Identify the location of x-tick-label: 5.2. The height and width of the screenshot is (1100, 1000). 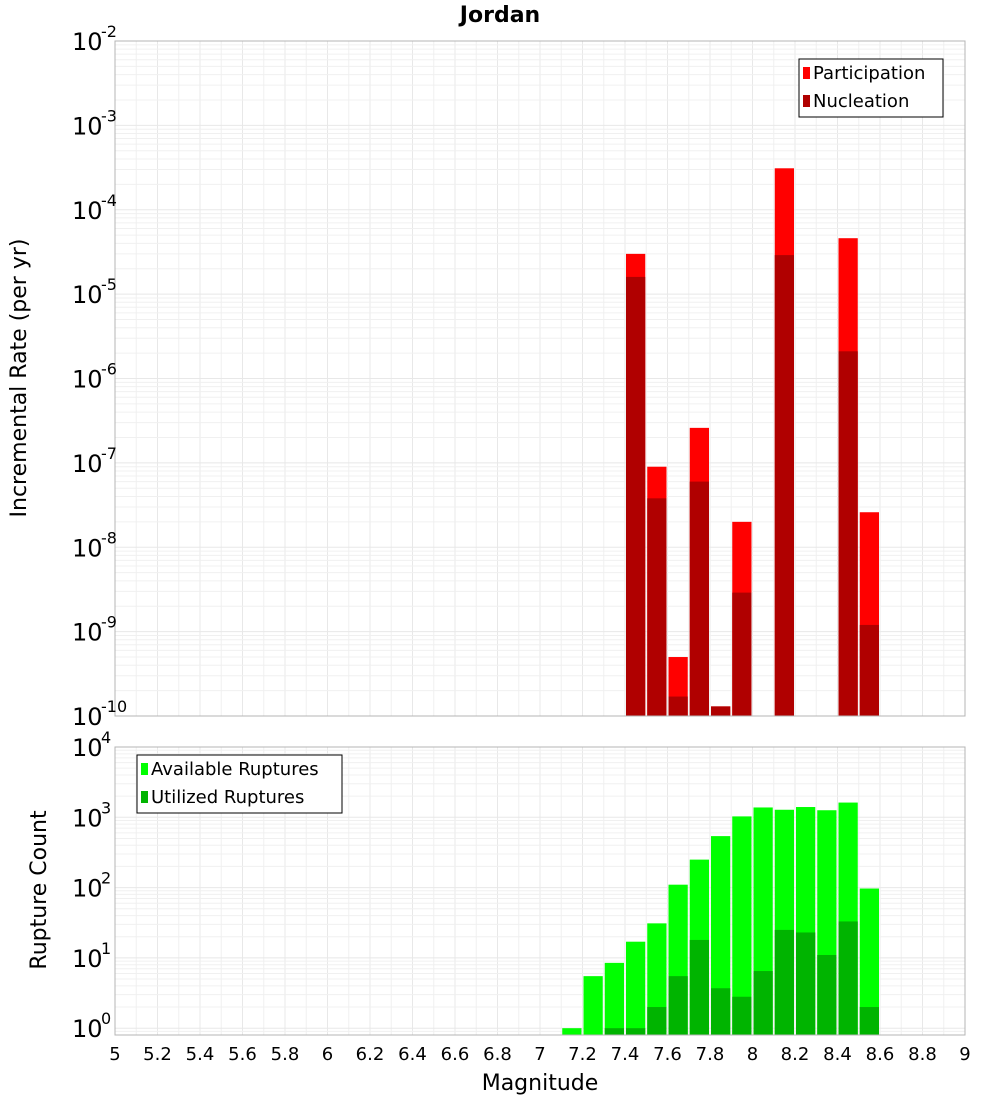
(157, 1054).